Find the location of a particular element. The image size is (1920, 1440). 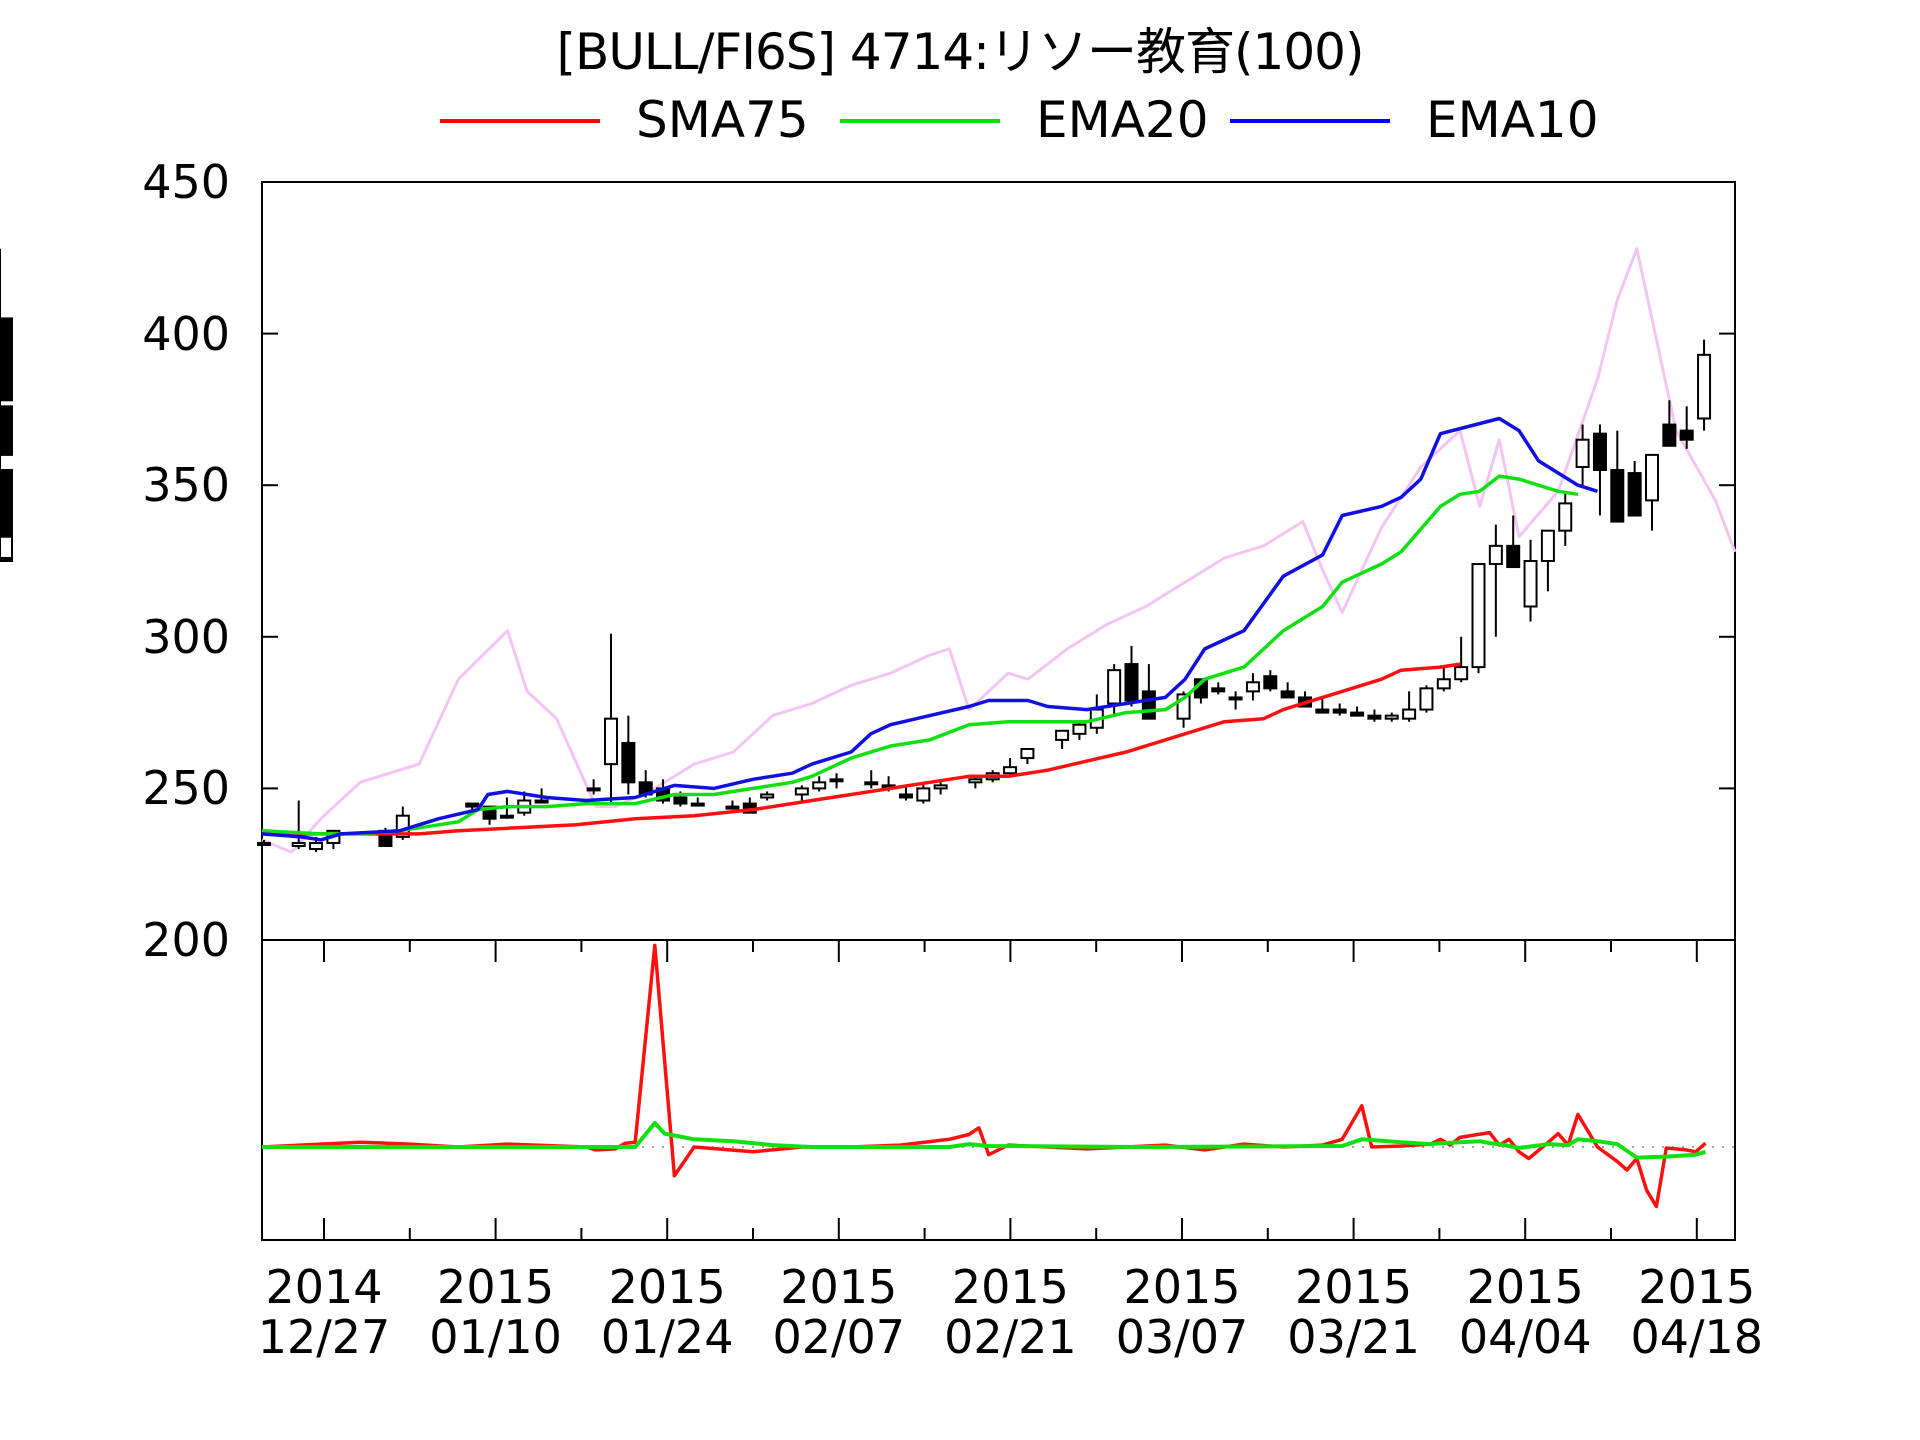

x-tick-label: 2014 12/27 is located at coordinates (324, 1312).